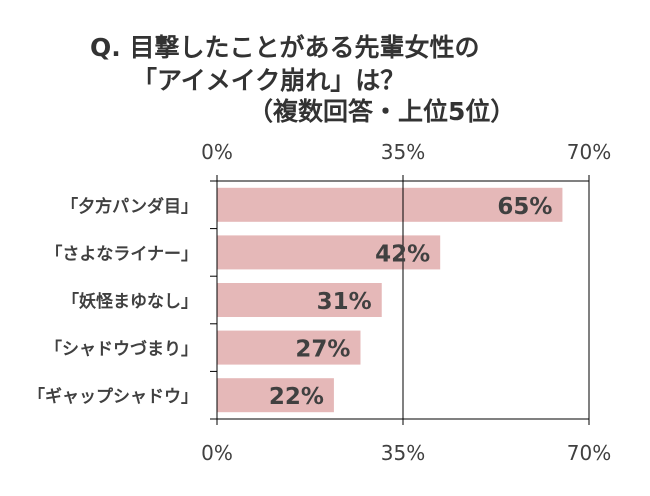 The height and width of the screenshot is (496, 650). Describe the element at coordinates (403, 453) in the screenshot. I see `tick-label-bottom: 35%` at that location.